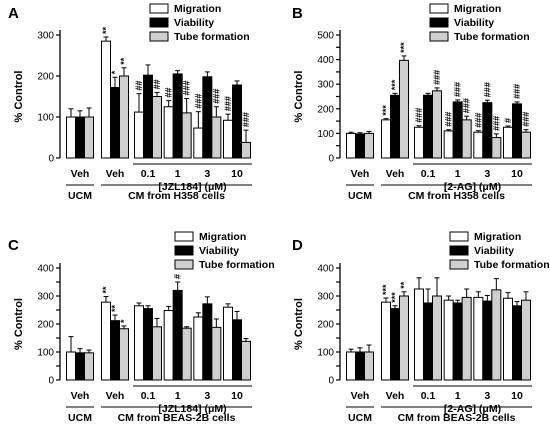  What do you see at coordinates (13, 13) in the screenshot?
I see `panel-letter: A` at bounding box center [13, 13].